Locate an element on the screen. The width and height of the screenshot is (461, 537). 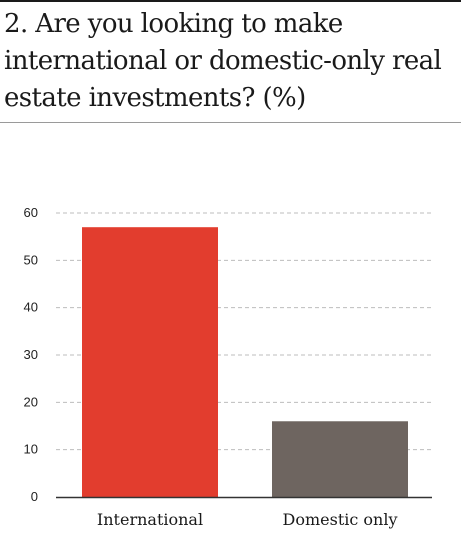
y-tick-label: 0 is located at coordinates (34, 496).